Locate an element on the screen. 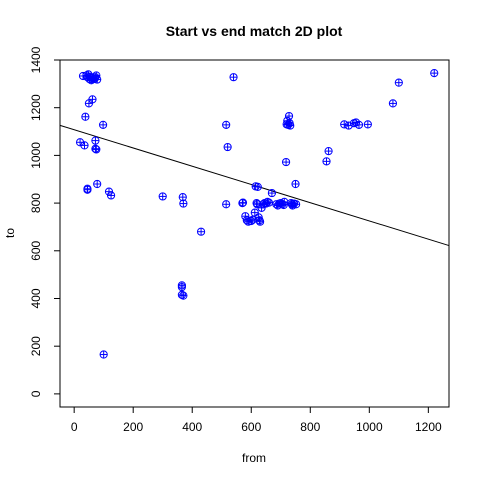 The width and height of the screenshot is (480, 480). x-tick-label: 200 is located at coordinates (133, 427).